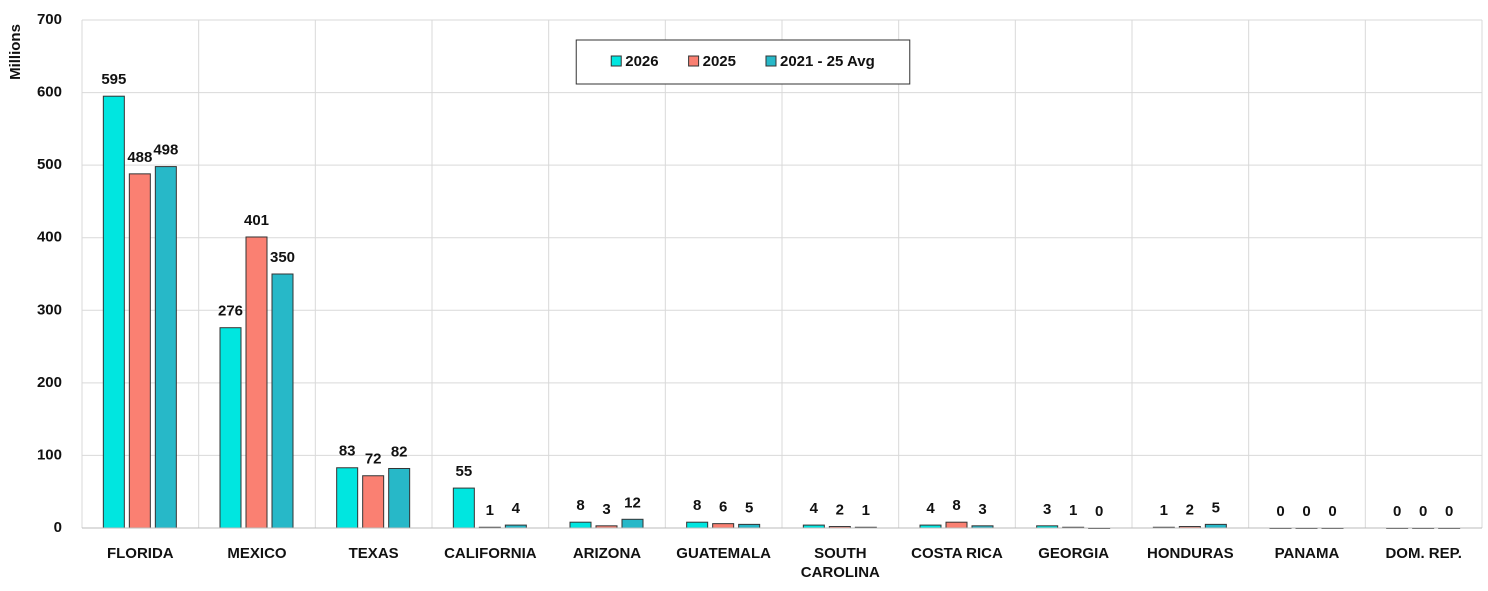  What do you see at coordinates (840, 563) in the screenshot?
I see `x-tick-label: SOUTH CAROLINA` at bounding box center [840, 563].